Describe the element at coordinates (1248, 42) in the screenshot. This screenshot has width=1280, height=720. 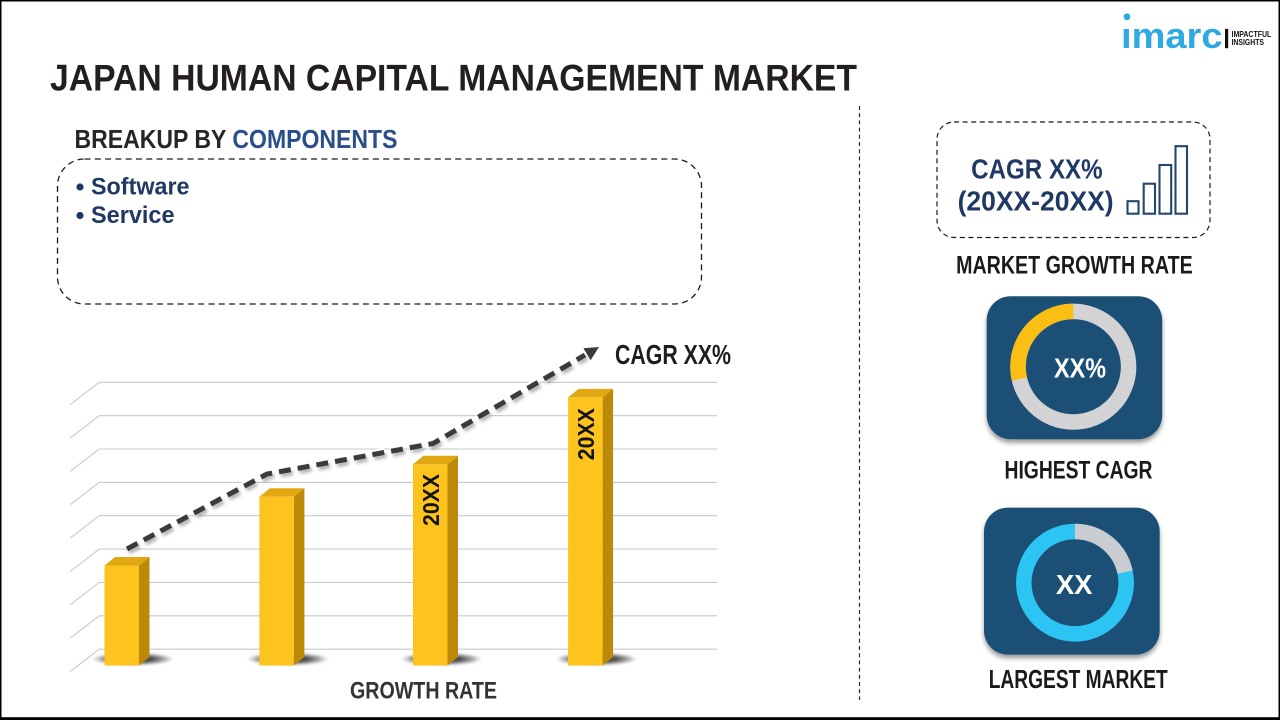
I see `svg-text: INSIGHTS` at that location.